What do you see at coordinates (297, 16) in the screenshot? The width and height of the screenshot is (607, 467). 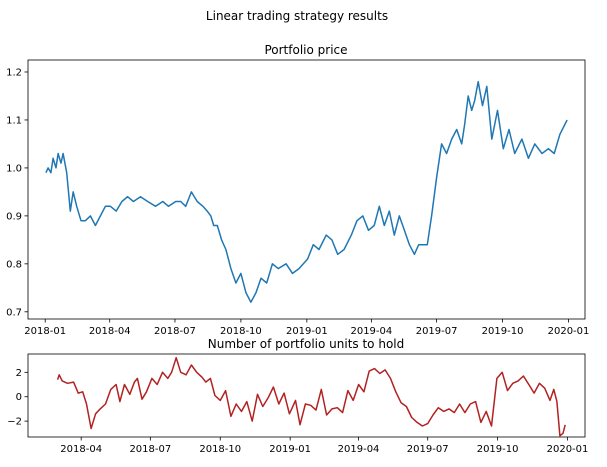 I see `figure-suptitle: Linear trading strategy results` at bounding box center [297, 16].